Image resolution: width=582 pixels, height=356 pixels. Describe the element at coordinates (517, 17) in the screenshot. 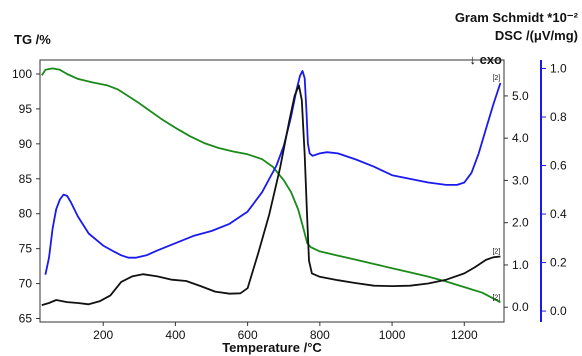

I see `gram-schmidt-axis-label: Gram Schmidt *10⁻²` at that location.